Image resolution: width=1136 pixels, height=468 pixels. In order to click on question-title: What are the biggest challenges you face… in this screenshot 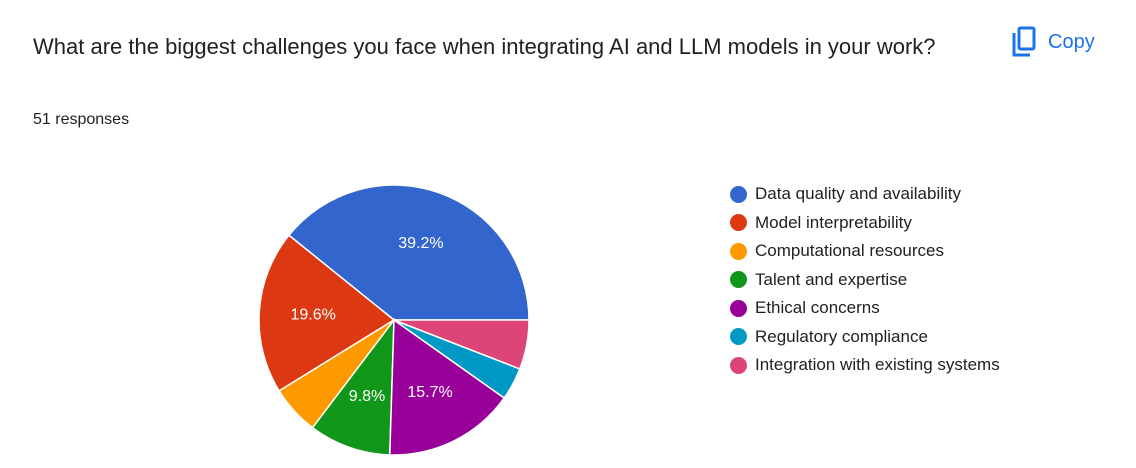, I will do `click(484, 46)`.